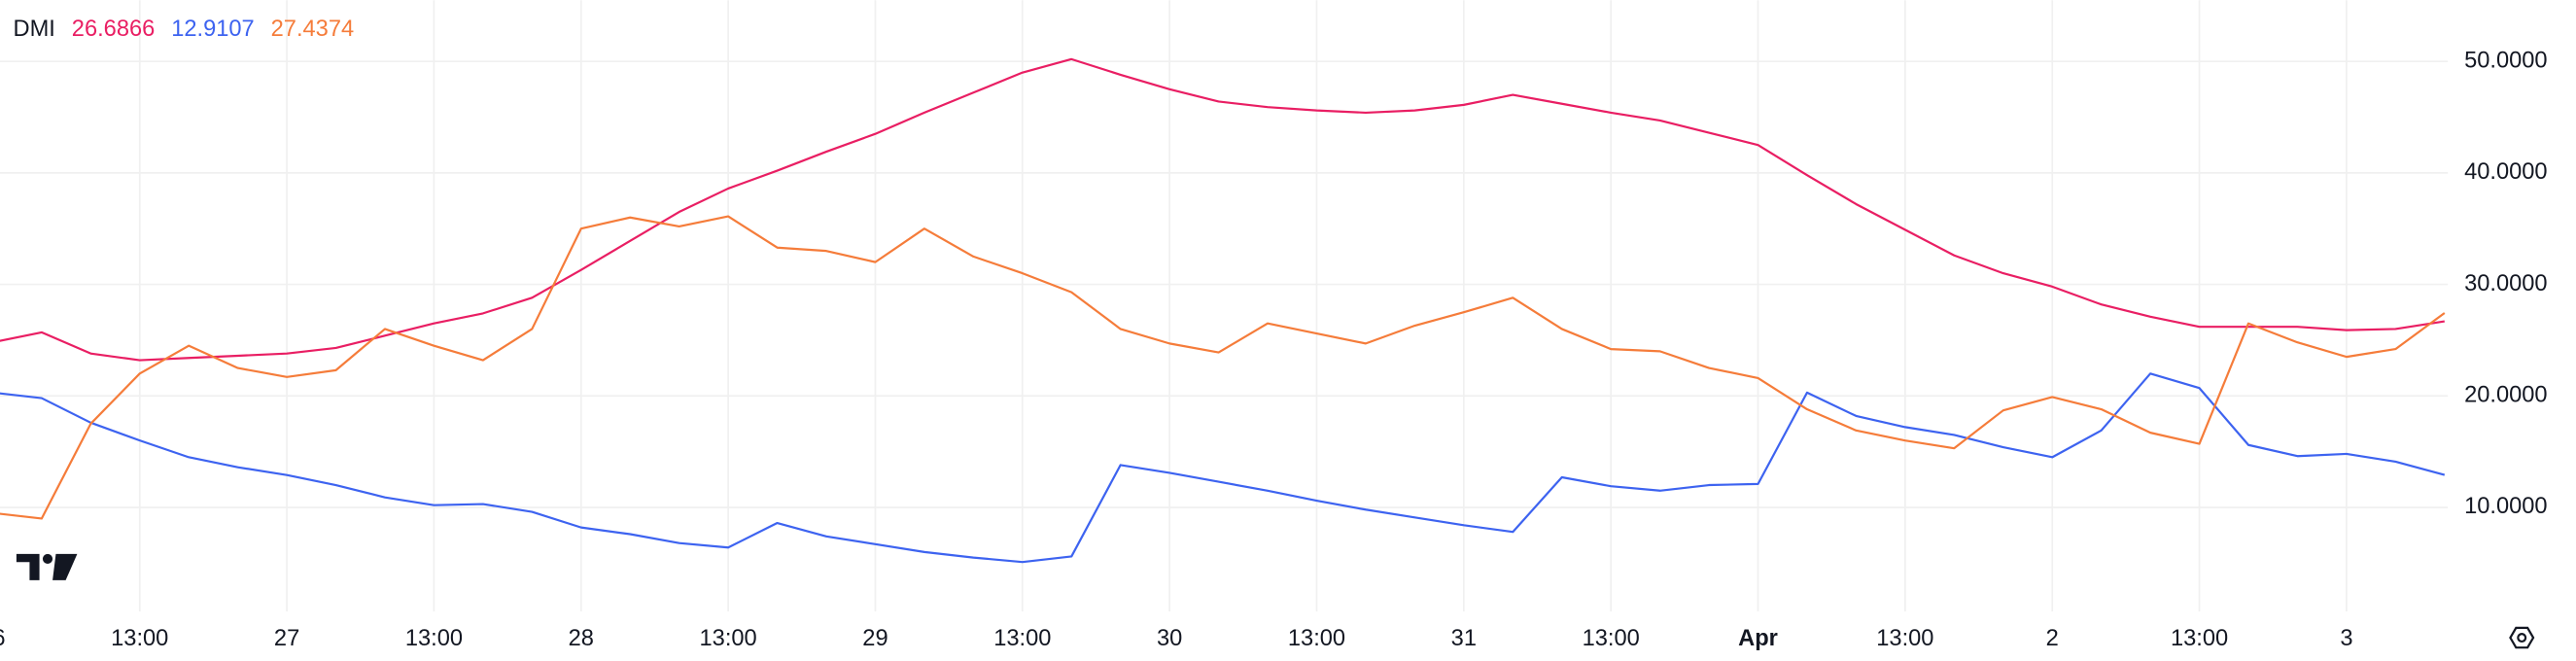 The height and width of the screenshot is (661, 2576). What do you see at coordinates (2506, 507) in the screenshot?
I see `y-tick-label: 10.0000` at bounding box center [2506, 507].